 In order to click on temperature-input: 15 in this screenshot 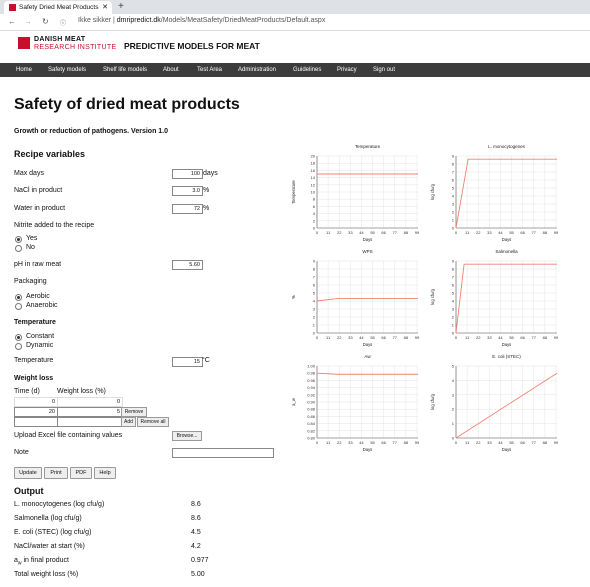, I will do `click(187, 362)`.